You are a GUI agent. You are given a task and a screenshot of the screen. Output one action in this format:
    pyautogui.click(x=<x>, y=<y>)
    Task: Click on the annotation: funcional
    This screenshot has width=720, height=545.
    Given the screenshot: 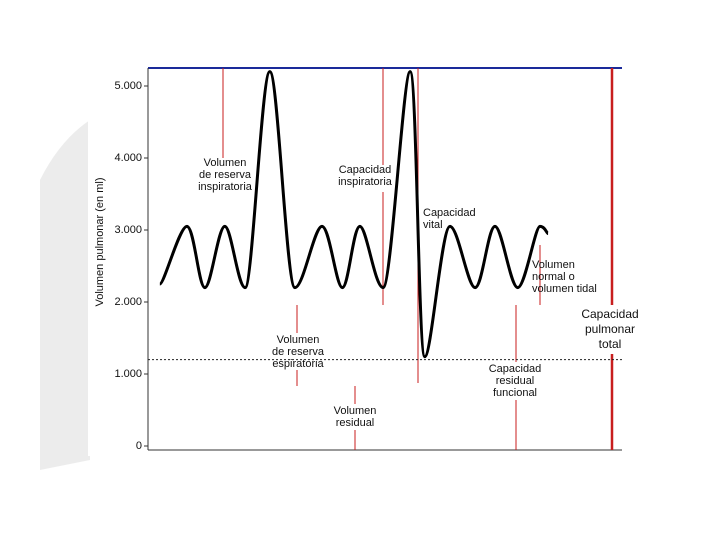 What is the action you would take?
    pyautogui.click(x=515, y=393)
    